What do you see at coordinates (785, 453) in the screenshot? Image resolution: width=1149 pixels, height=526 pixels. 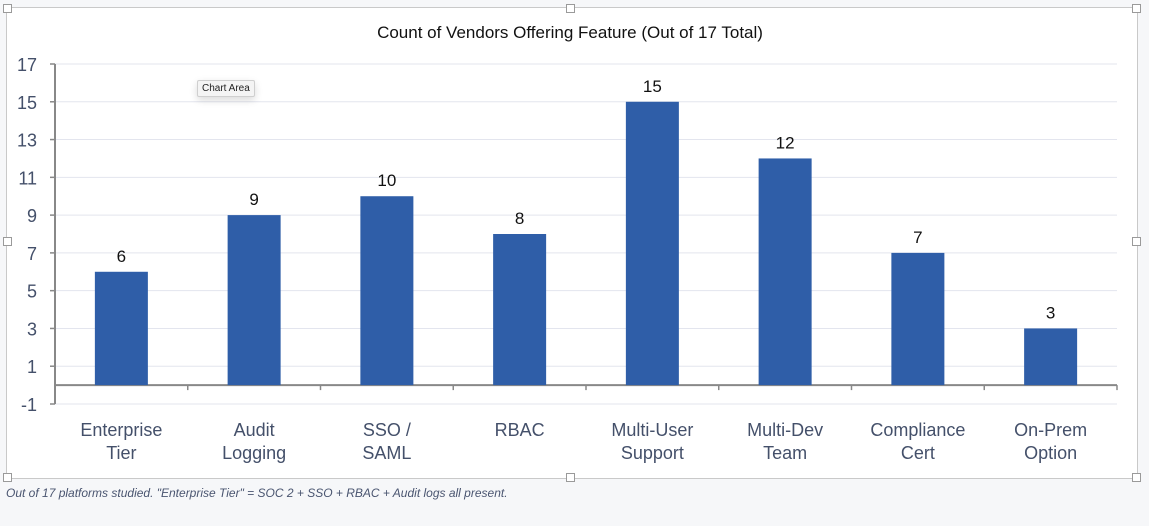 I see `x-tick-label: Team` at bounding box center [785, 453].